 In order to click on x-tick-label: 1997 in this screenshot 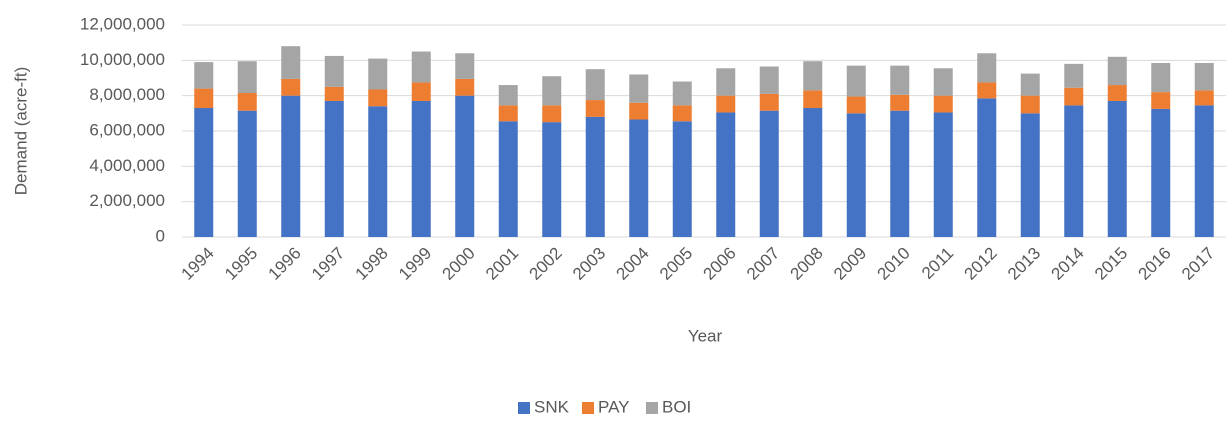, I will do `click(328, 264)`.